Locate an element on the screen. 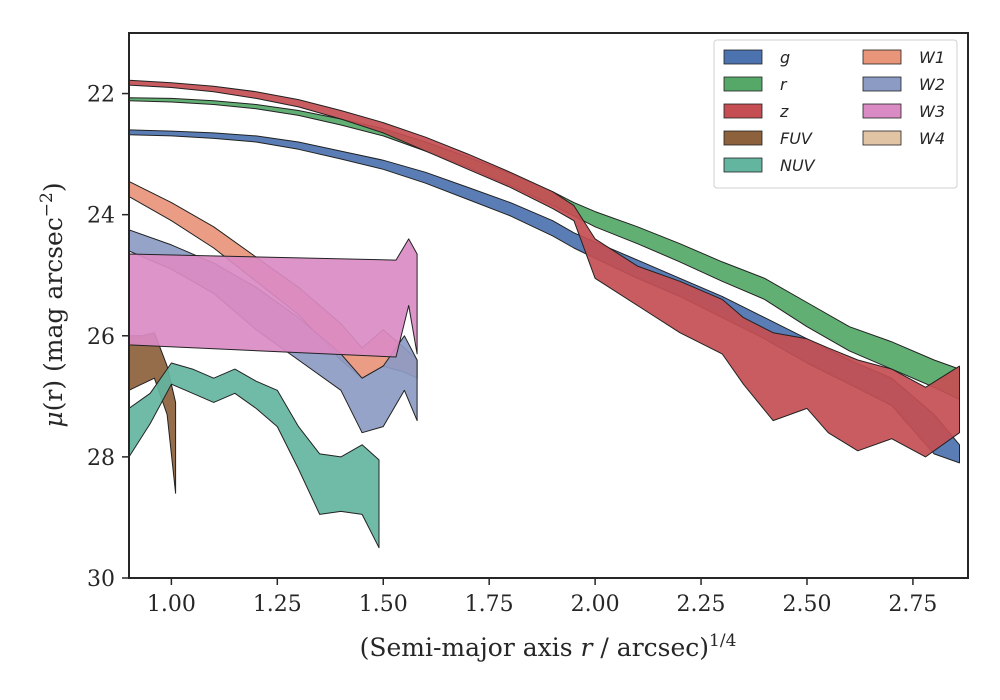 This screenshot has width=1000, height=700. y-axis-label-var: μ is located at coordinates (53, 419).